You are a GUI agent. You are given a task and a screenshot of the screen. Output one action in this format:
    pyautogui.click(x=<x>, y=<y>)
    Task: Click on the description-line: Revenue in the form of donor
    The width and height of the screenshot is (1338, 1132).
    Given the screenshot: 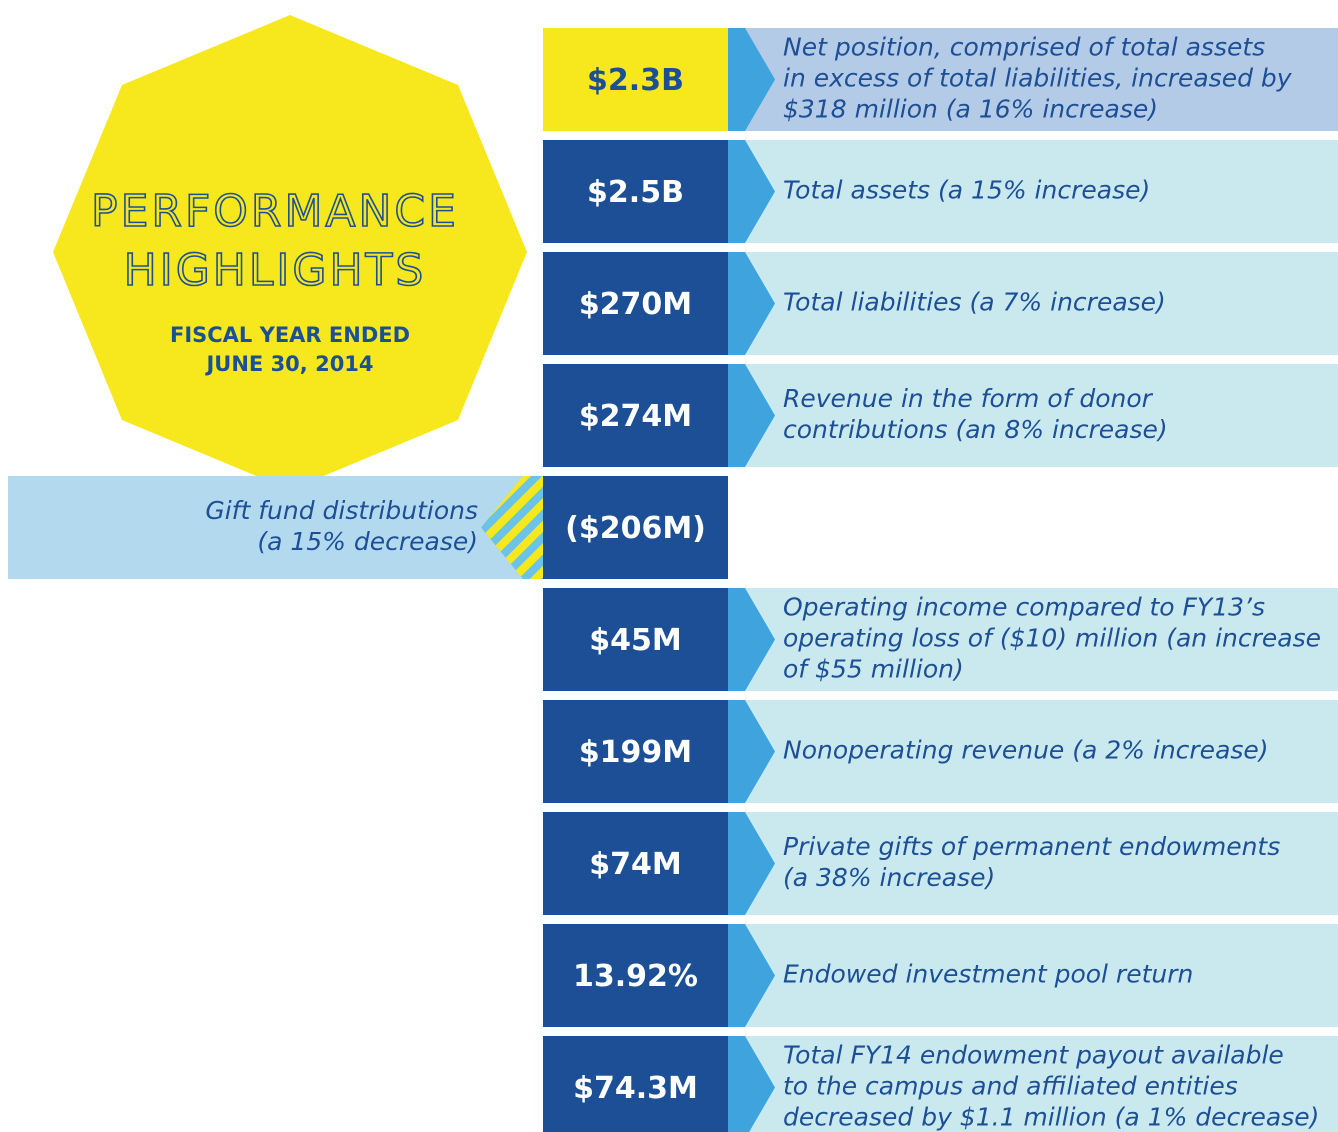 What is the action you would take?
    pyautogui.click(x=968, y=398)
    